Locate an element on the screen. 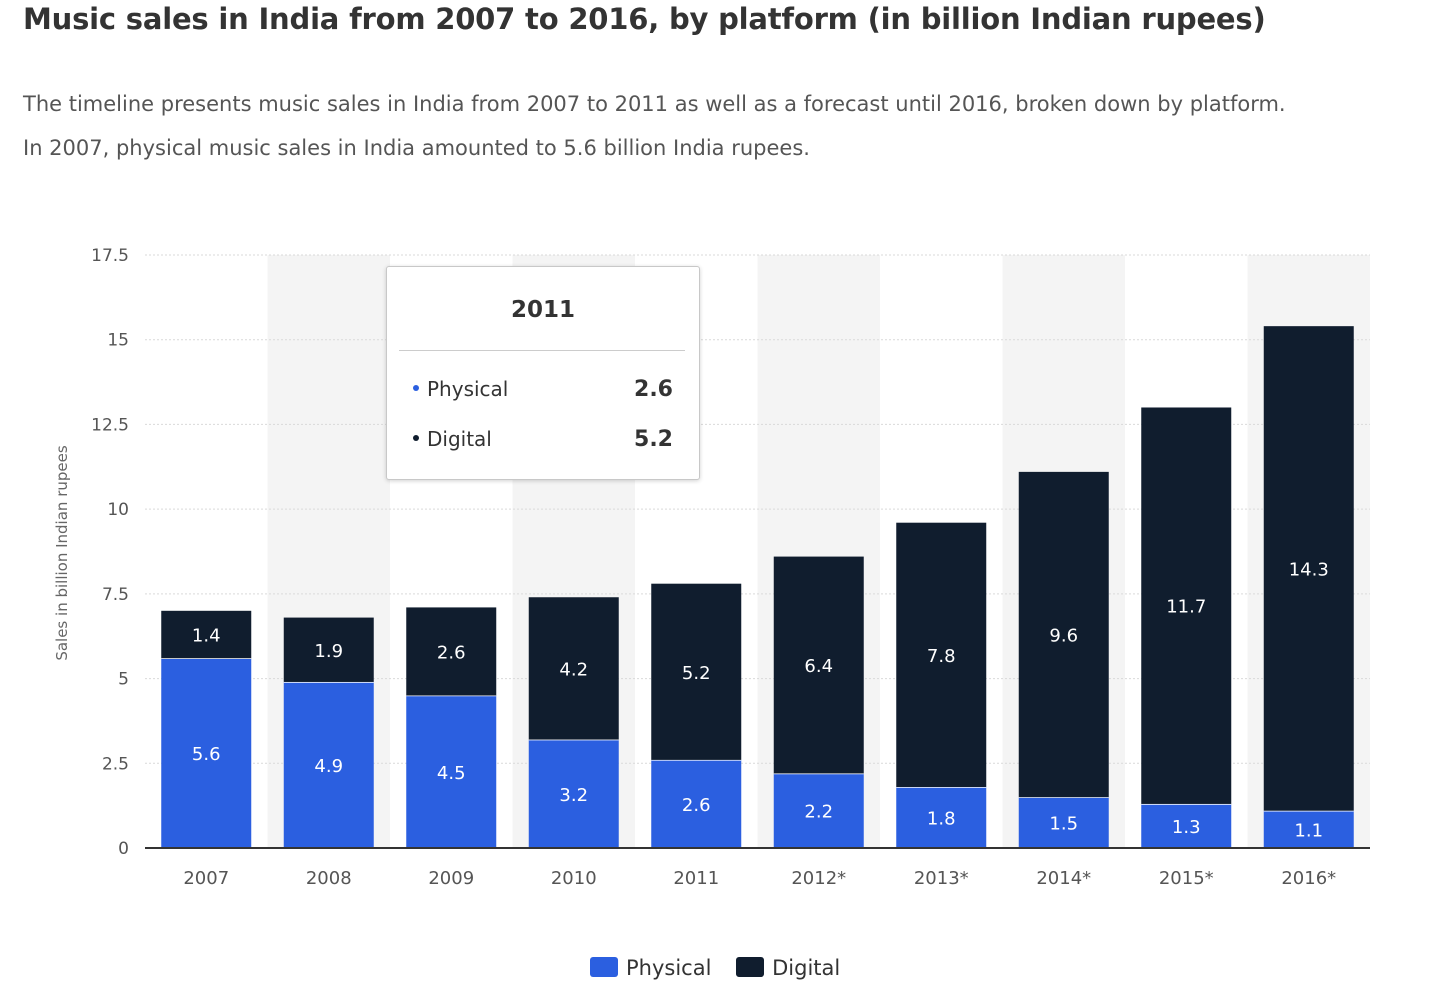  tooltip-label: Digital is located at coordinates (459, 439).